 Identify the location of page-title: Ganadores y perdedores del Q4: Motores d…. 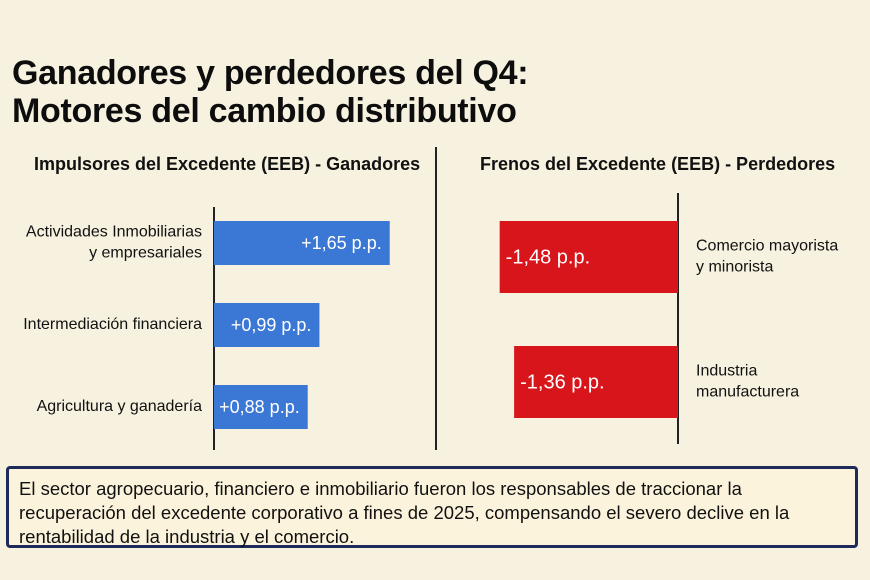
(270, 92).